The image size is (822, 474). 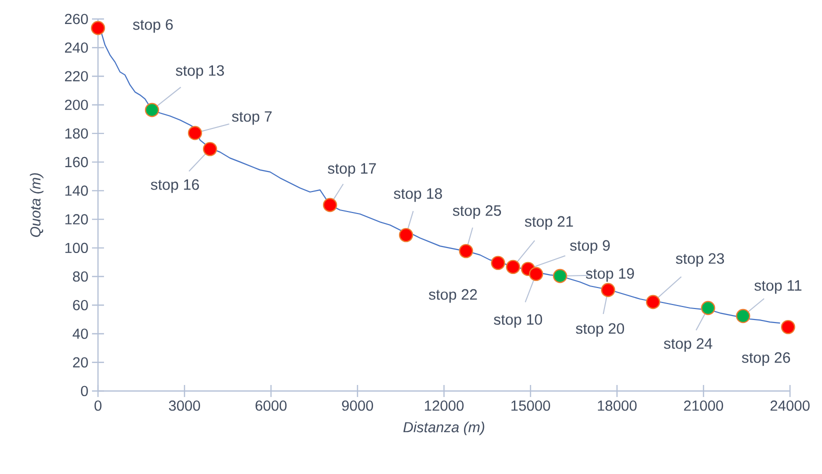 I want to click on annotation: stop 17, so click(x=352, y=170).